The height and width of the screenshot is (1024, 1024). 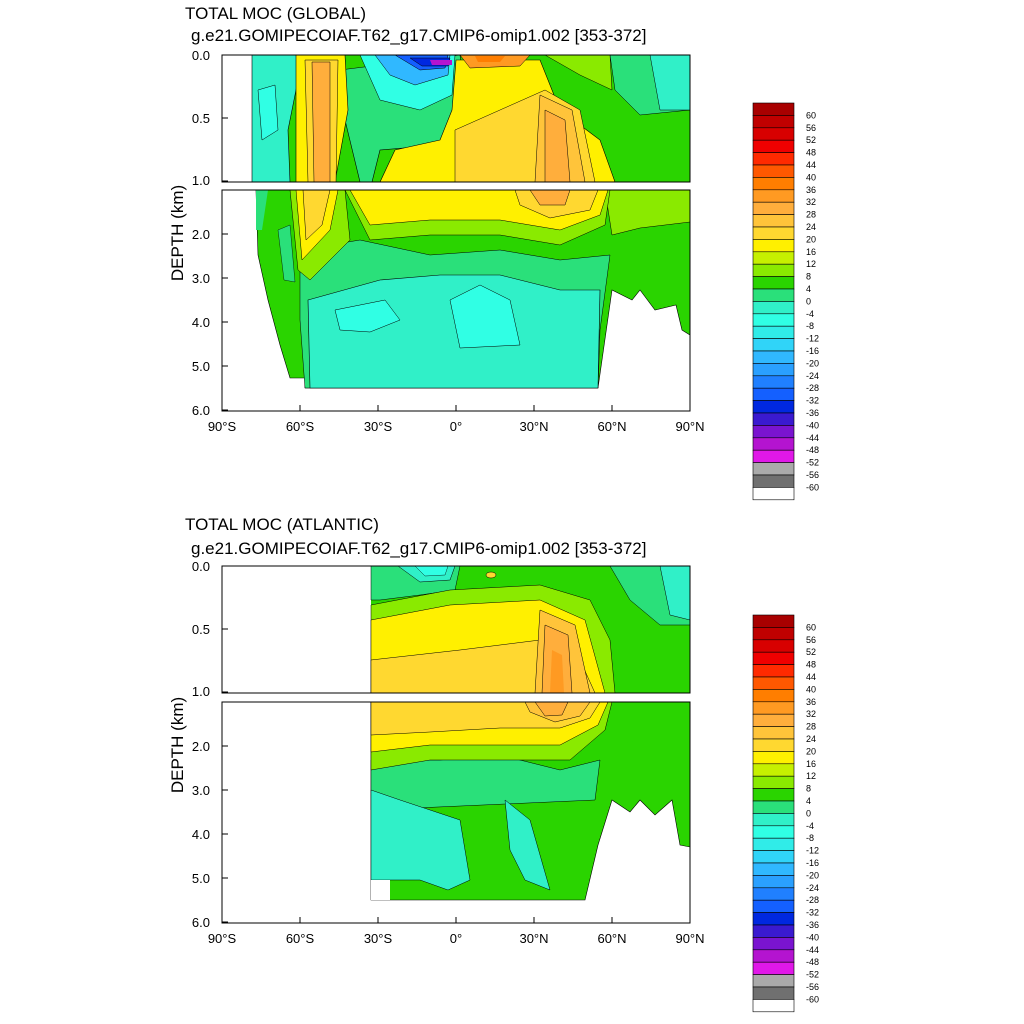 I want to click on atlantic-ytick-3: 2.0, so click(x=201, y=746).